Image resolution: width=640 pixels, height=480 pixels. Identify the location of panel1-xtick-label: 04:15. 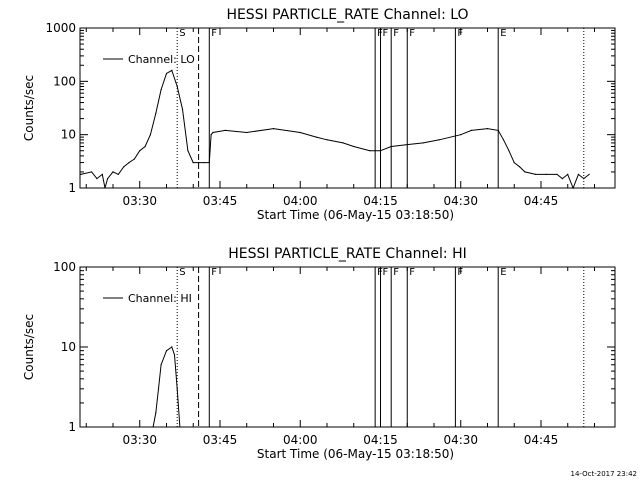
(380, 201).